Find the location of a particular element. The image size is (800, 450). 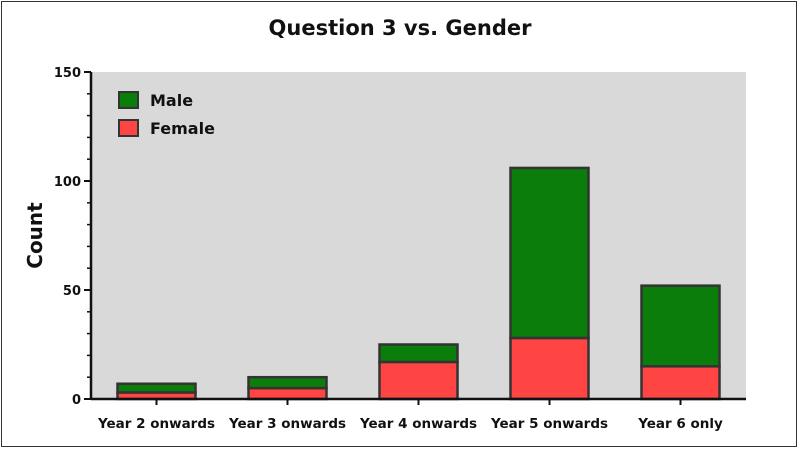

x-tick-label: Year 6 only is located at coordinates (680, 424).